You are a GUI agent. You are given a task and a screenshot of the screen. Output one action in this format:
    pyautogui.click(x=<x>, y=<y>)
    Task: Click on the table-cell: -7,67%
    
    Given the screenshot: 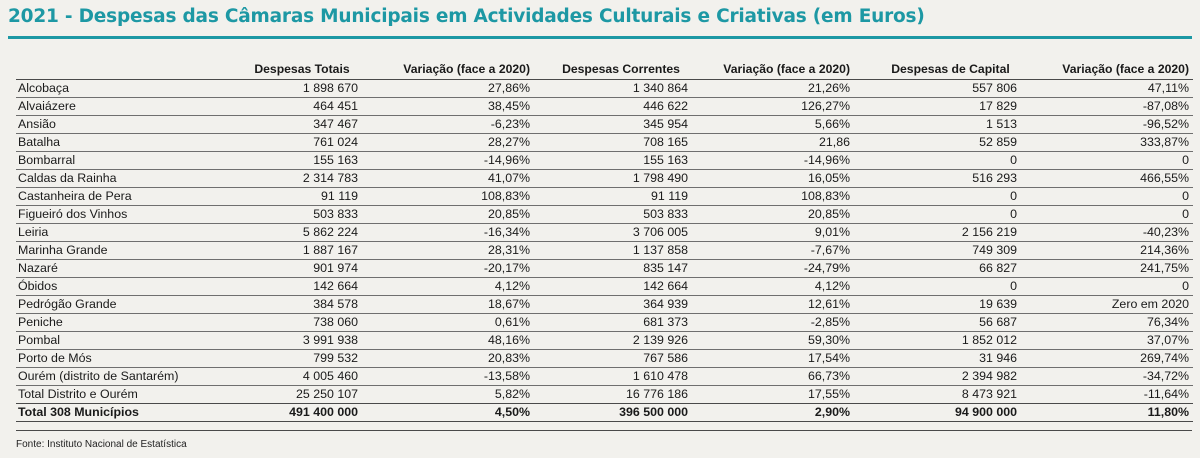 What is the action you would take?
    pyautogui.click(x=773, y=250)
    